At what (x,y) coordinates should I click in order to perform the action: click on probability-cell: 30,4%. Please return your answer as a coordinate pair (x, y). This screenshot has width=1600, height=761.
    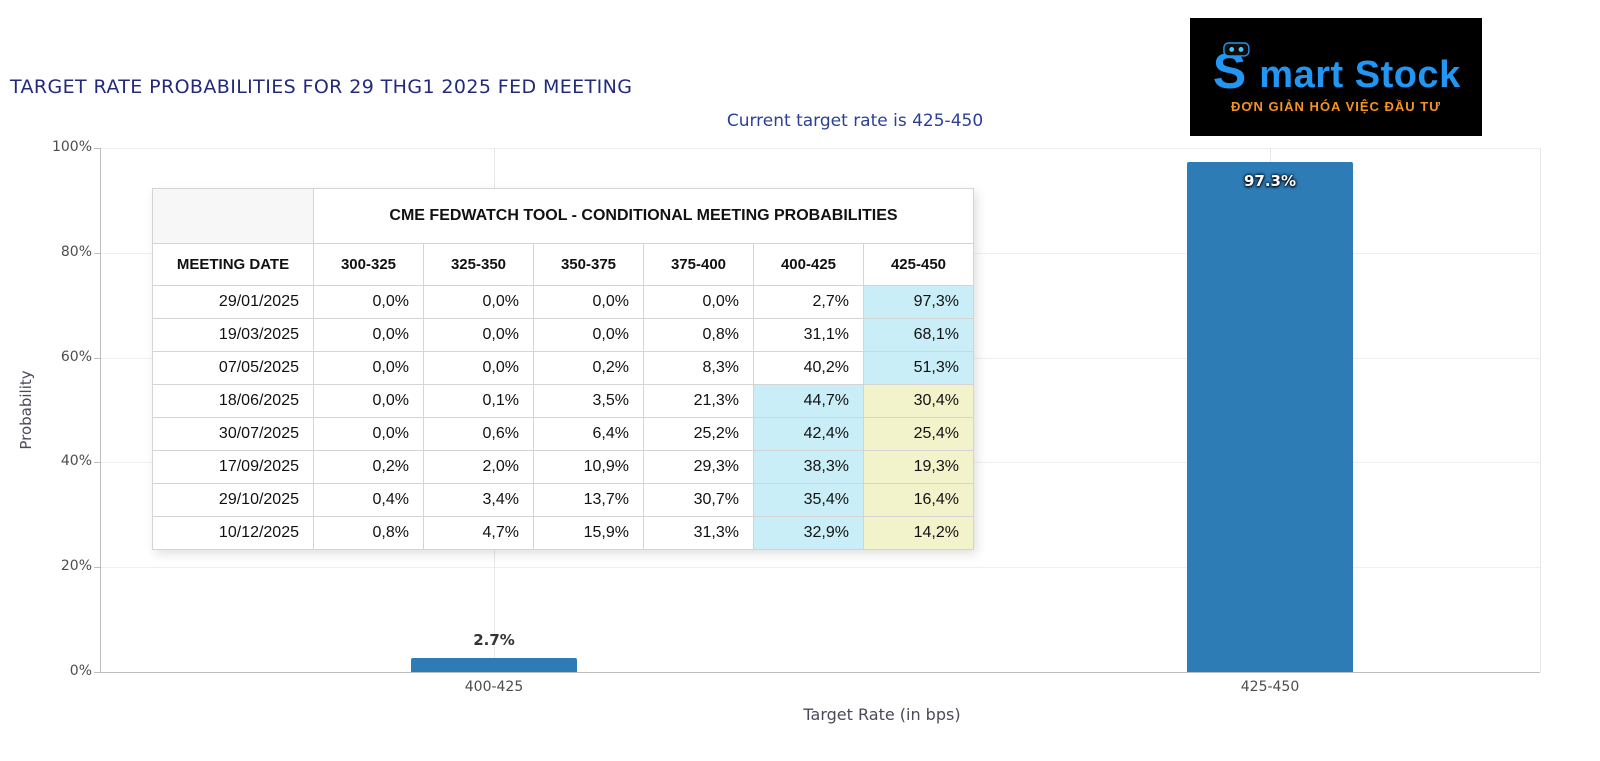
    Looking at the image, I should click on (918, 401).